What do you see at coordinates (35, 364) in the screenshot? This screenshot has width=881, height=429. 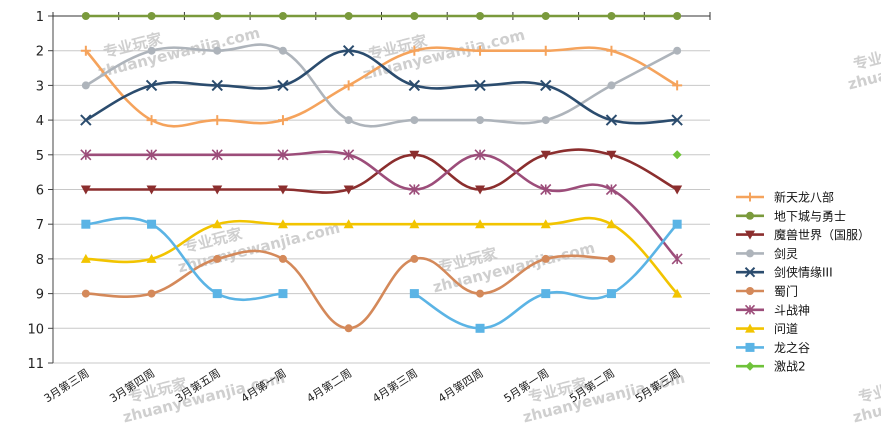 I see `y-tick-label: 11` at bounding box center [35, 364].